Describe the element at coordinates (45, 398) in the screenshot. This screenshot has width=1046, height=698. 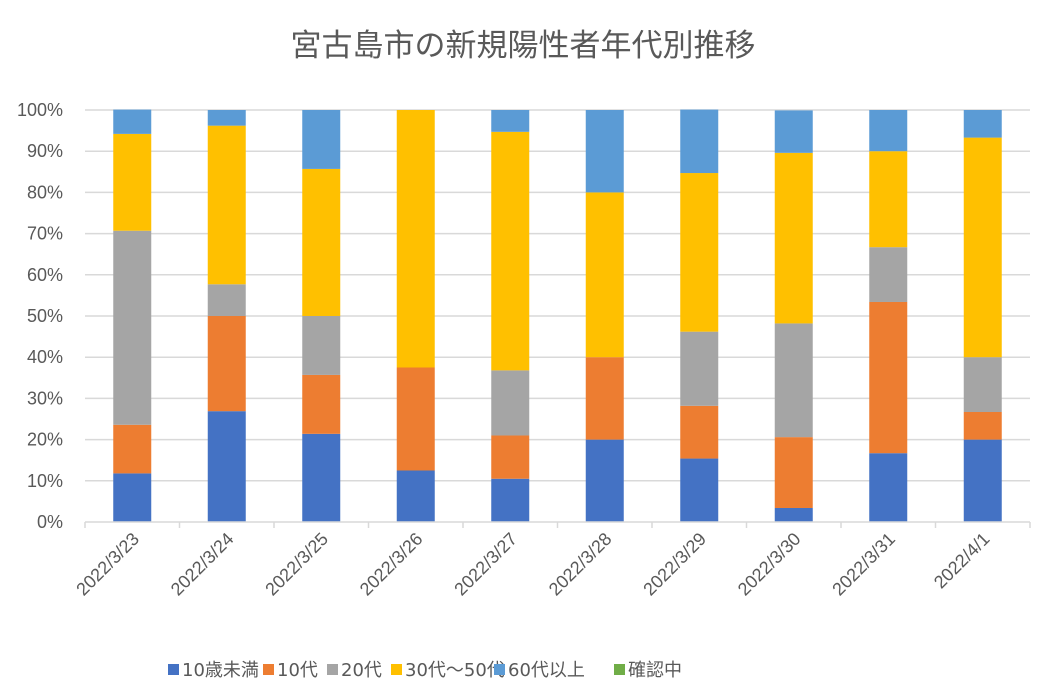
I see `y-tick-label: 30%` at that location.